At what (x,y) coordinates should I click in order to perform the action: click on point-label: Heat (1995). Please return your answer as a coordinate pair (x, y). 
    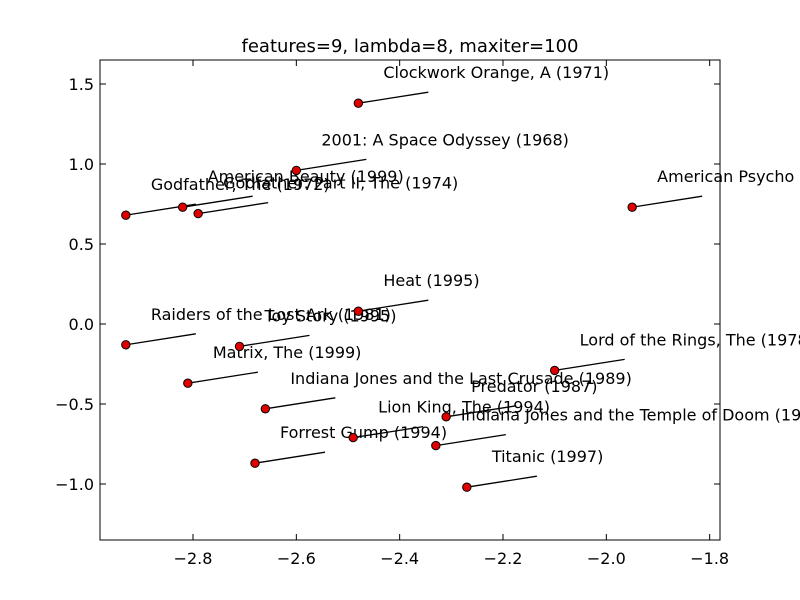
    Looking at the image, I should click on (431, 280).